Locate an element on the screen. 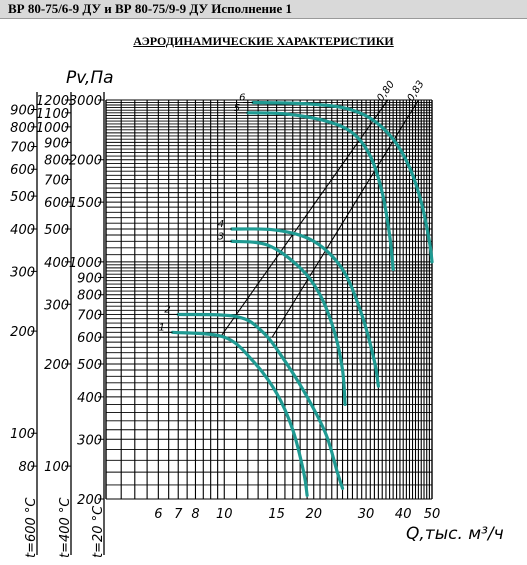 This screenshot has height=565, width=527. curve-number-label: 2 is located at coordinates (167, 309).